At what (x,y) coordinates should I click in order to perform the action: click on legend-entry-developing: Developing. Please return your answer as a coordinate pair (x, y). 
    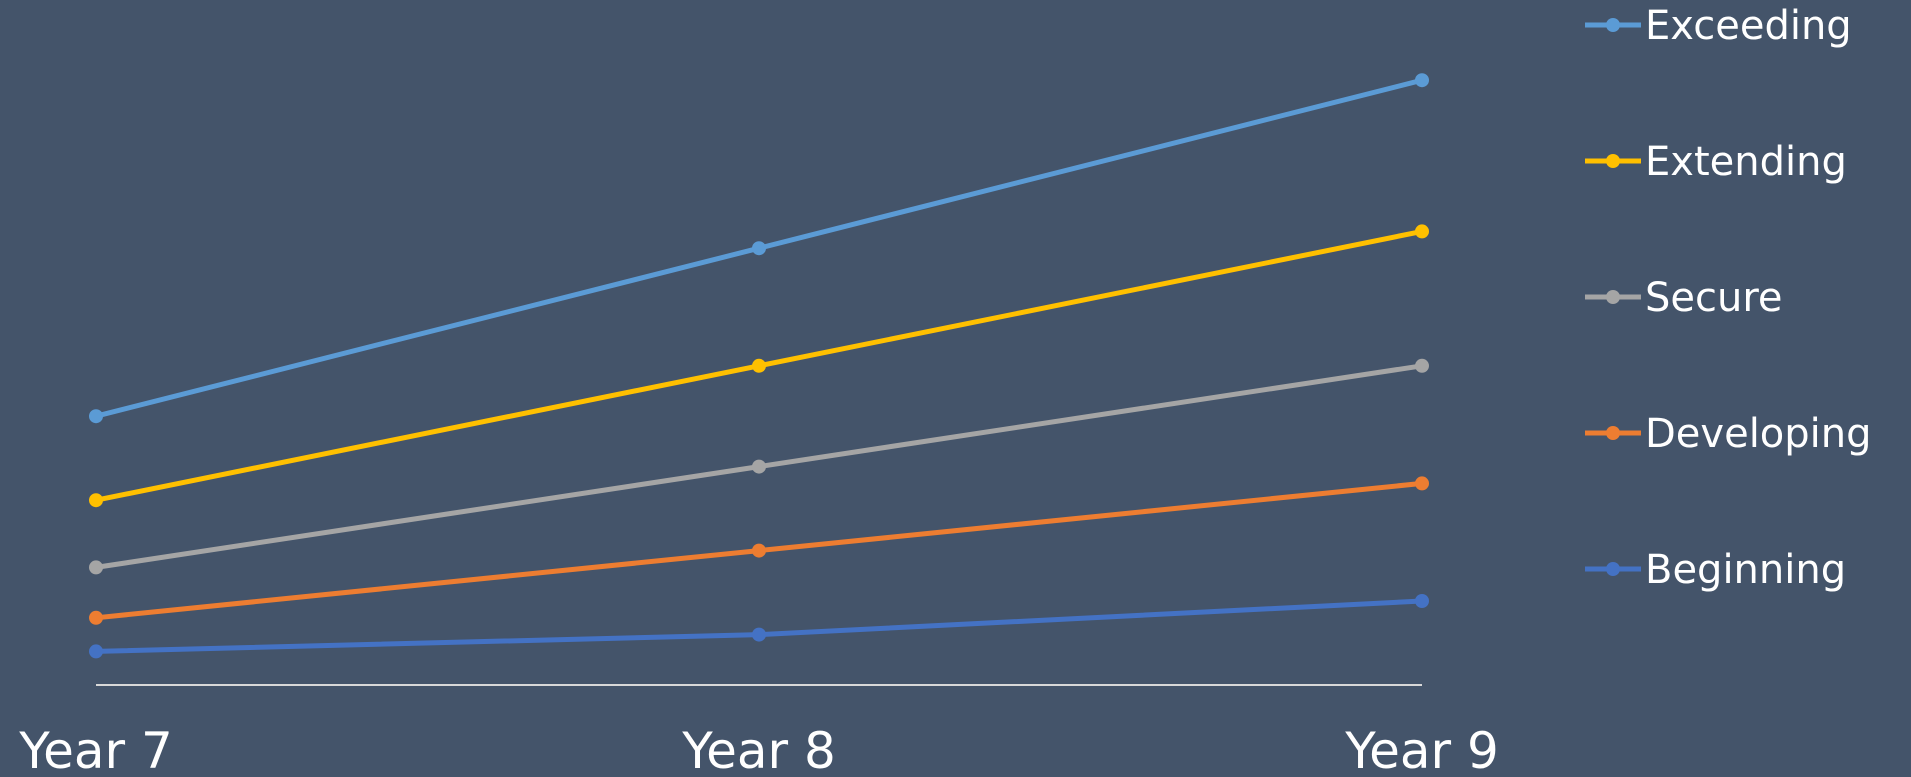
    Looking at the image, I should click on (1728, 434).